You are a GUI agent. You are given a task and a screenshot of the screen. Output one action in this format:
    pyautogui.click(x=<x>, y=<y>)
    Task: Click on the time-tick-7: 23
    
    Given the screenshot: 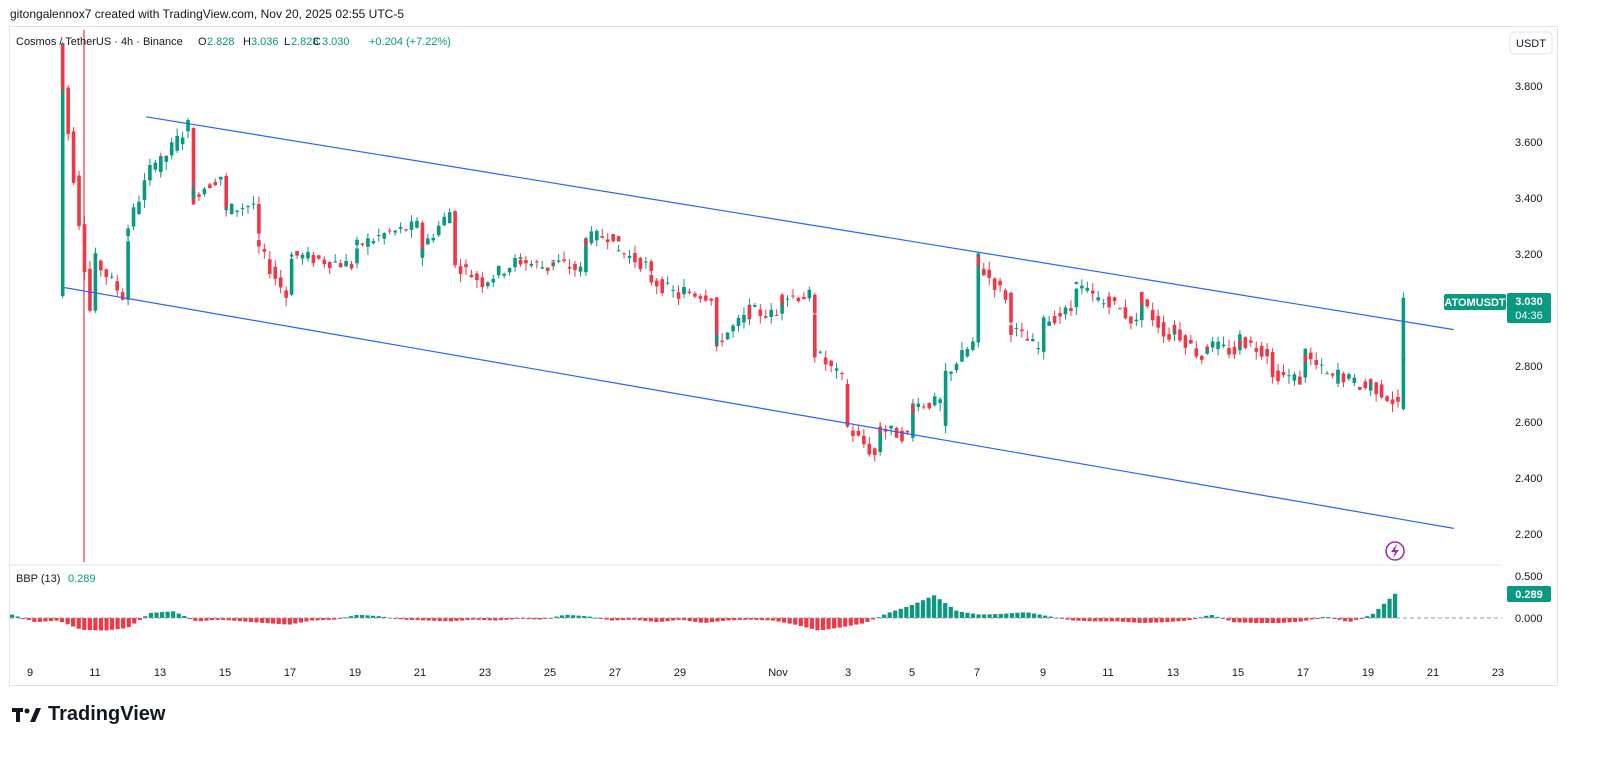 What is the action you would take?
    pyautogui.click(x=485, y=673)
    